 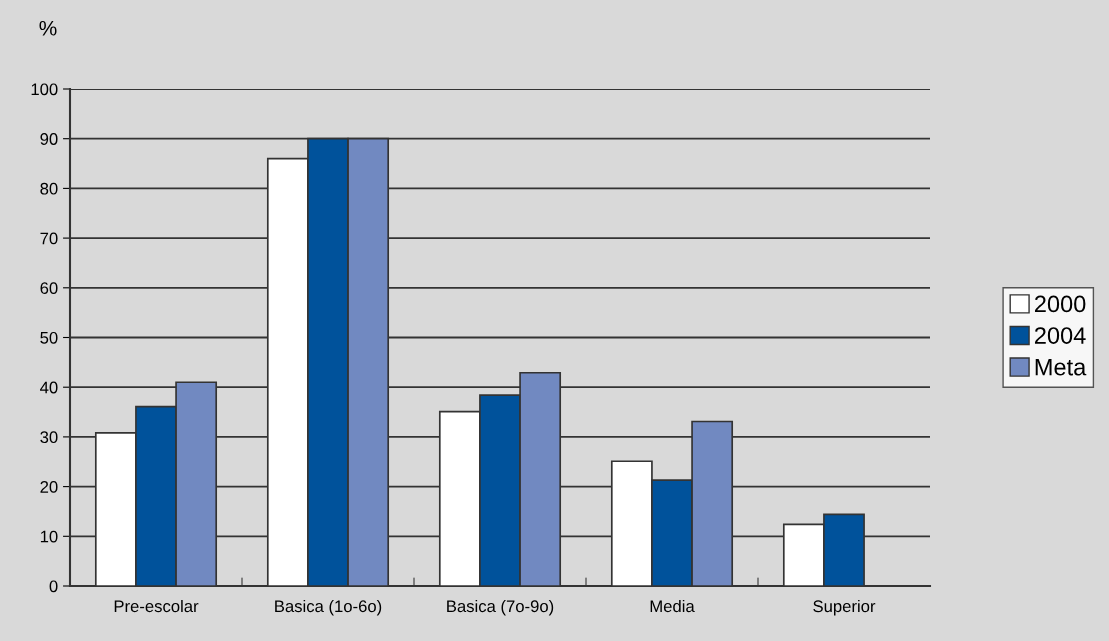 I want to click on y-tick-label: 30, so click(x=49, y=437).